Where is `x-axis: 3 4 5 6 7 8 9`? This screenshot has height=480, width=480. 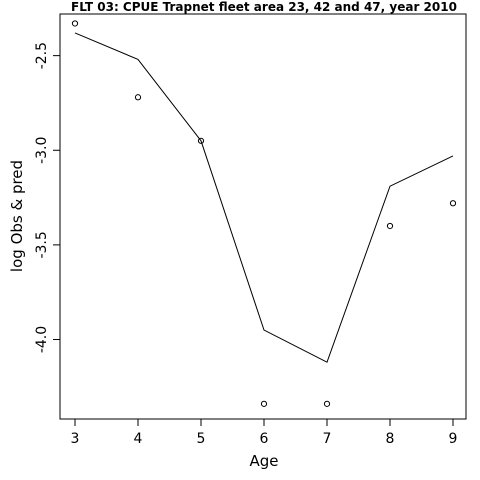 x-axis: 3 4 5 6 7 8 9 is located at coordinates (264, 433).